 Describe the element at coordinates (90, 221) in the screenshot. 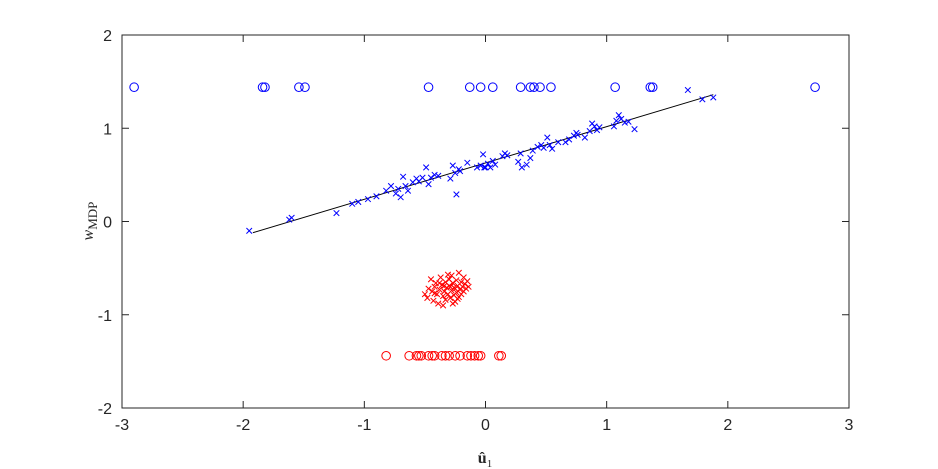

I see `y-axis-label: wMDP` at that location.